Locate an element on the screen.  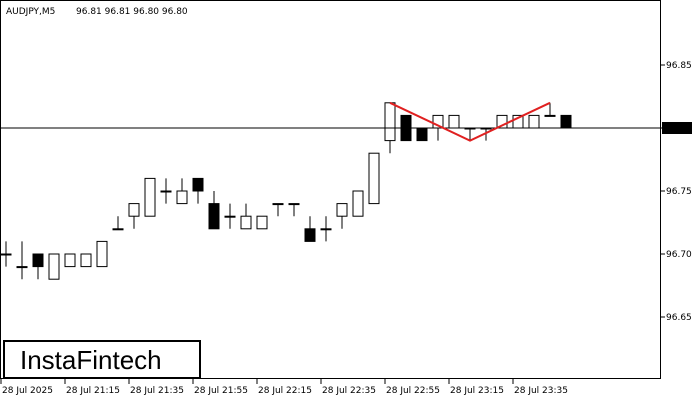
cur-price-badge-text: 96.80 is located at coordinates (679, 129).